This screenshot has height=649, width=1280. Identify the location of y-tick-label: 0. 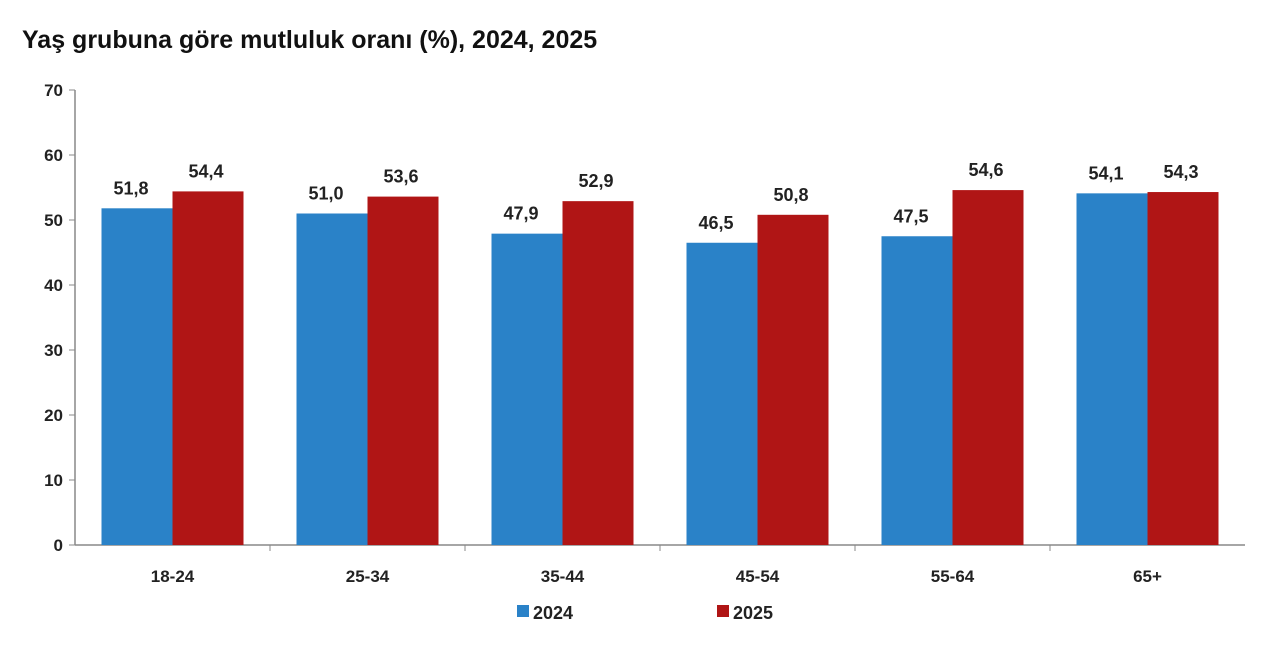
(58, 545).